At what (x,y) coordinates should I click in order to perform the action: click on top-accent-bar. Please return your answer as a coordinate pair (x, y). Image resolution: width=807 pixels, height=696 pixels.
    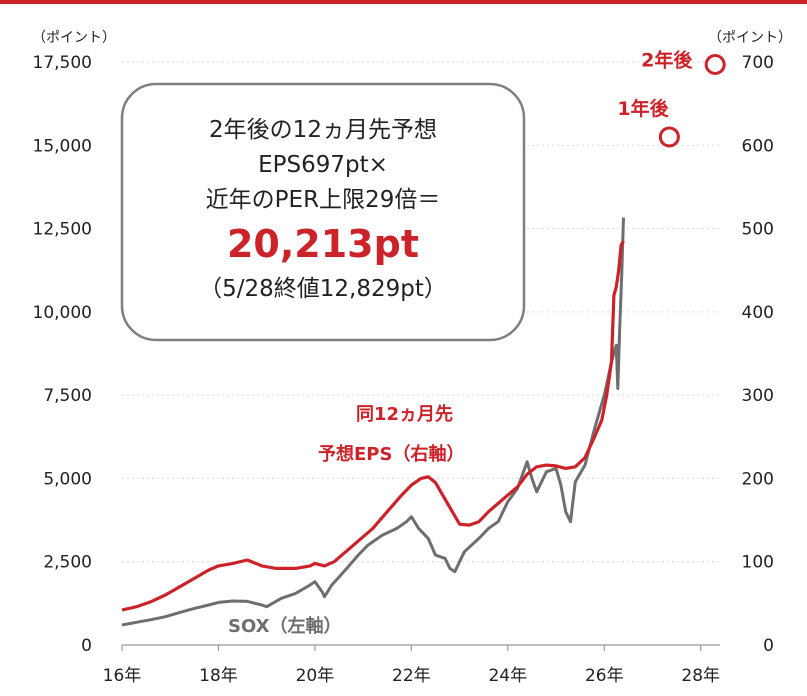
    Looking at the image, I should click on (403, 2).